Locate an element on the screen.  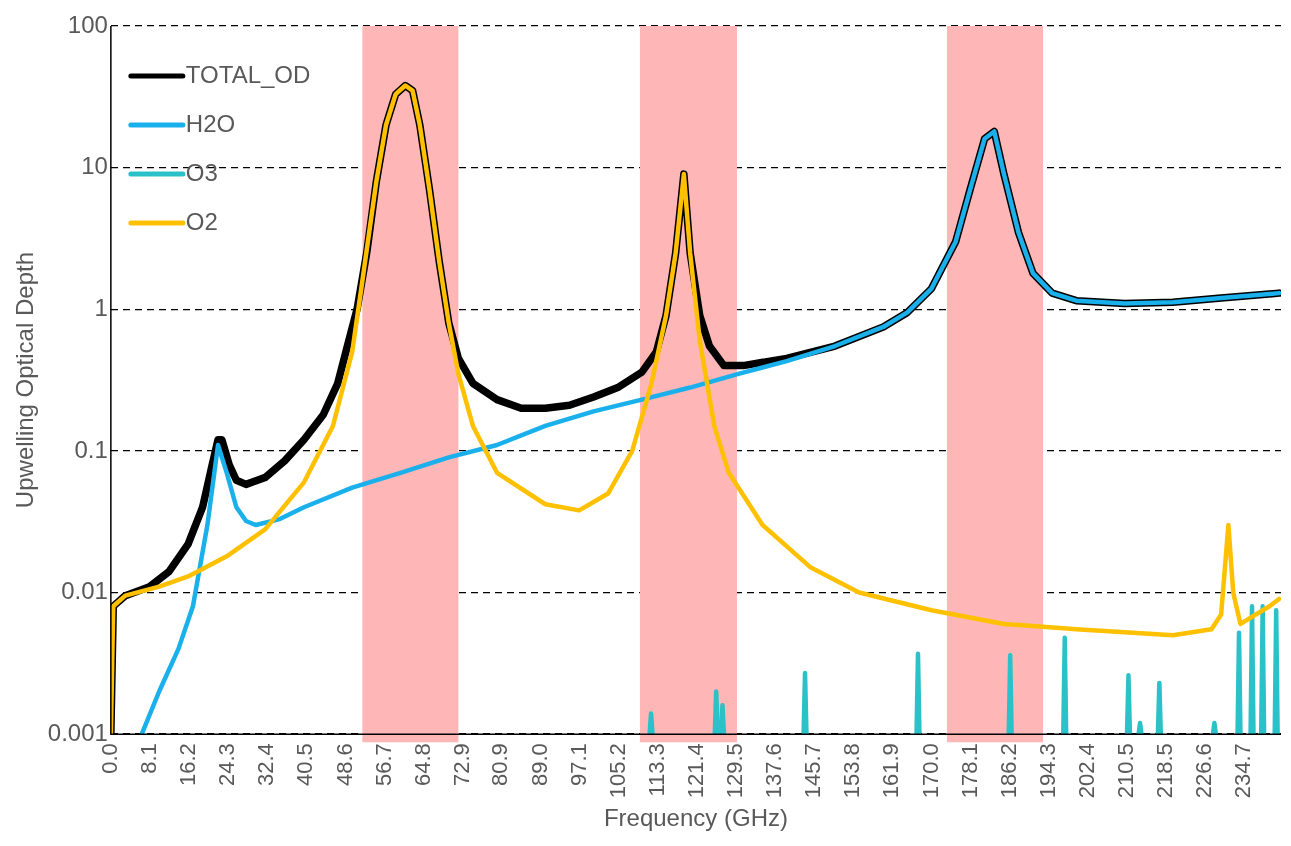
x-tick-label: 113.3 is located at coordinates (656, 770).